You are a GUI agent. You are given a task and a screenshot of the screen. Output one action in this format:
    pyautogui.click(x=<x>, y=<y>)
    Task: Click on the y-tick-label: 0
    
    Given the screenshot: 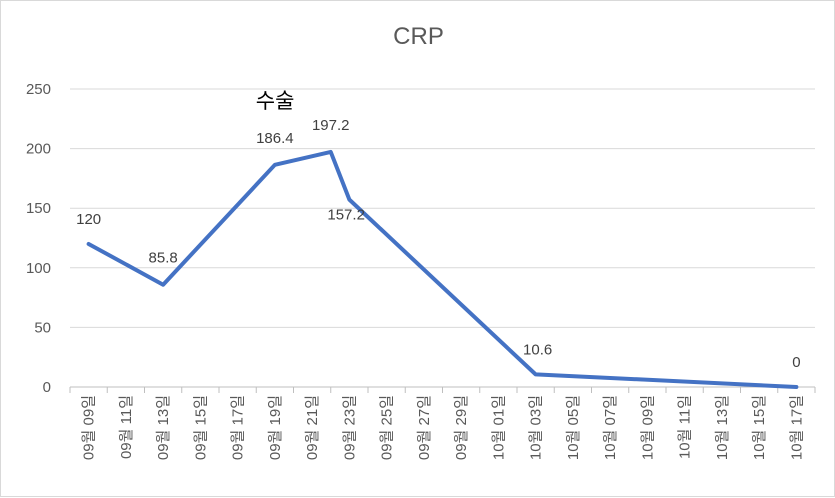 What is the action you would take?
    pyautogui.click(x=47, y=387)
    